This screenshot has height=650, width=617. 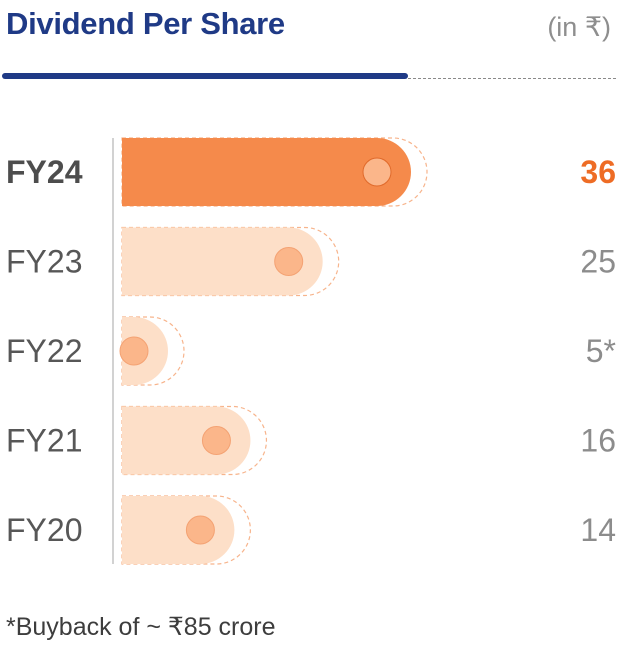 I want to click on category-label-fy22: FY22, so click(x=44, y=351).